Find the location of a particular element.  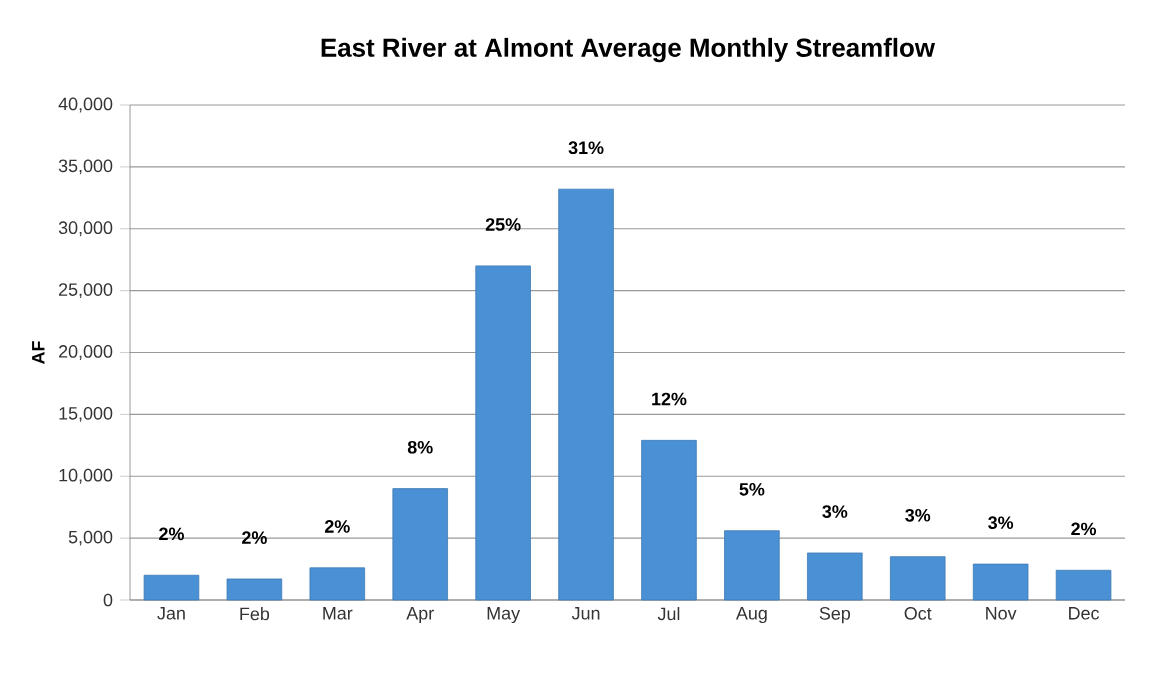

annotation: 25% is located at coordinates (503, 224).